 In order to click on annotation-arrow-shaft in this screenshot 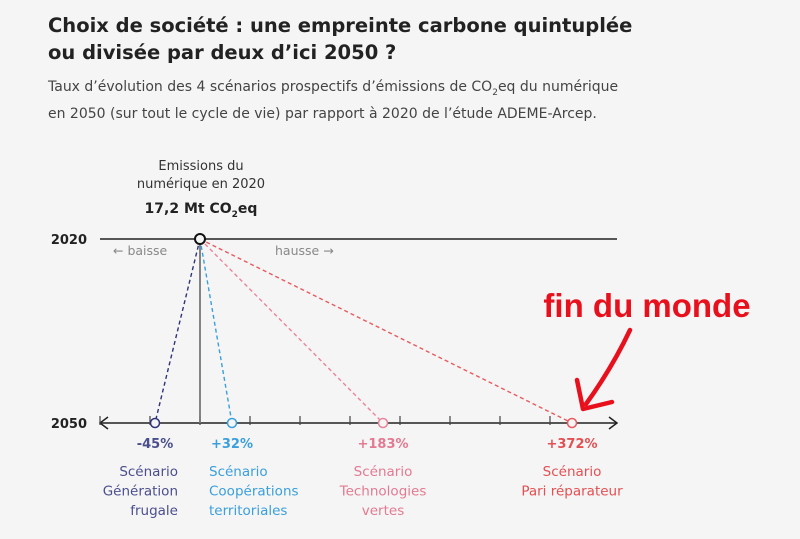, I will do `click(608, 367)`.